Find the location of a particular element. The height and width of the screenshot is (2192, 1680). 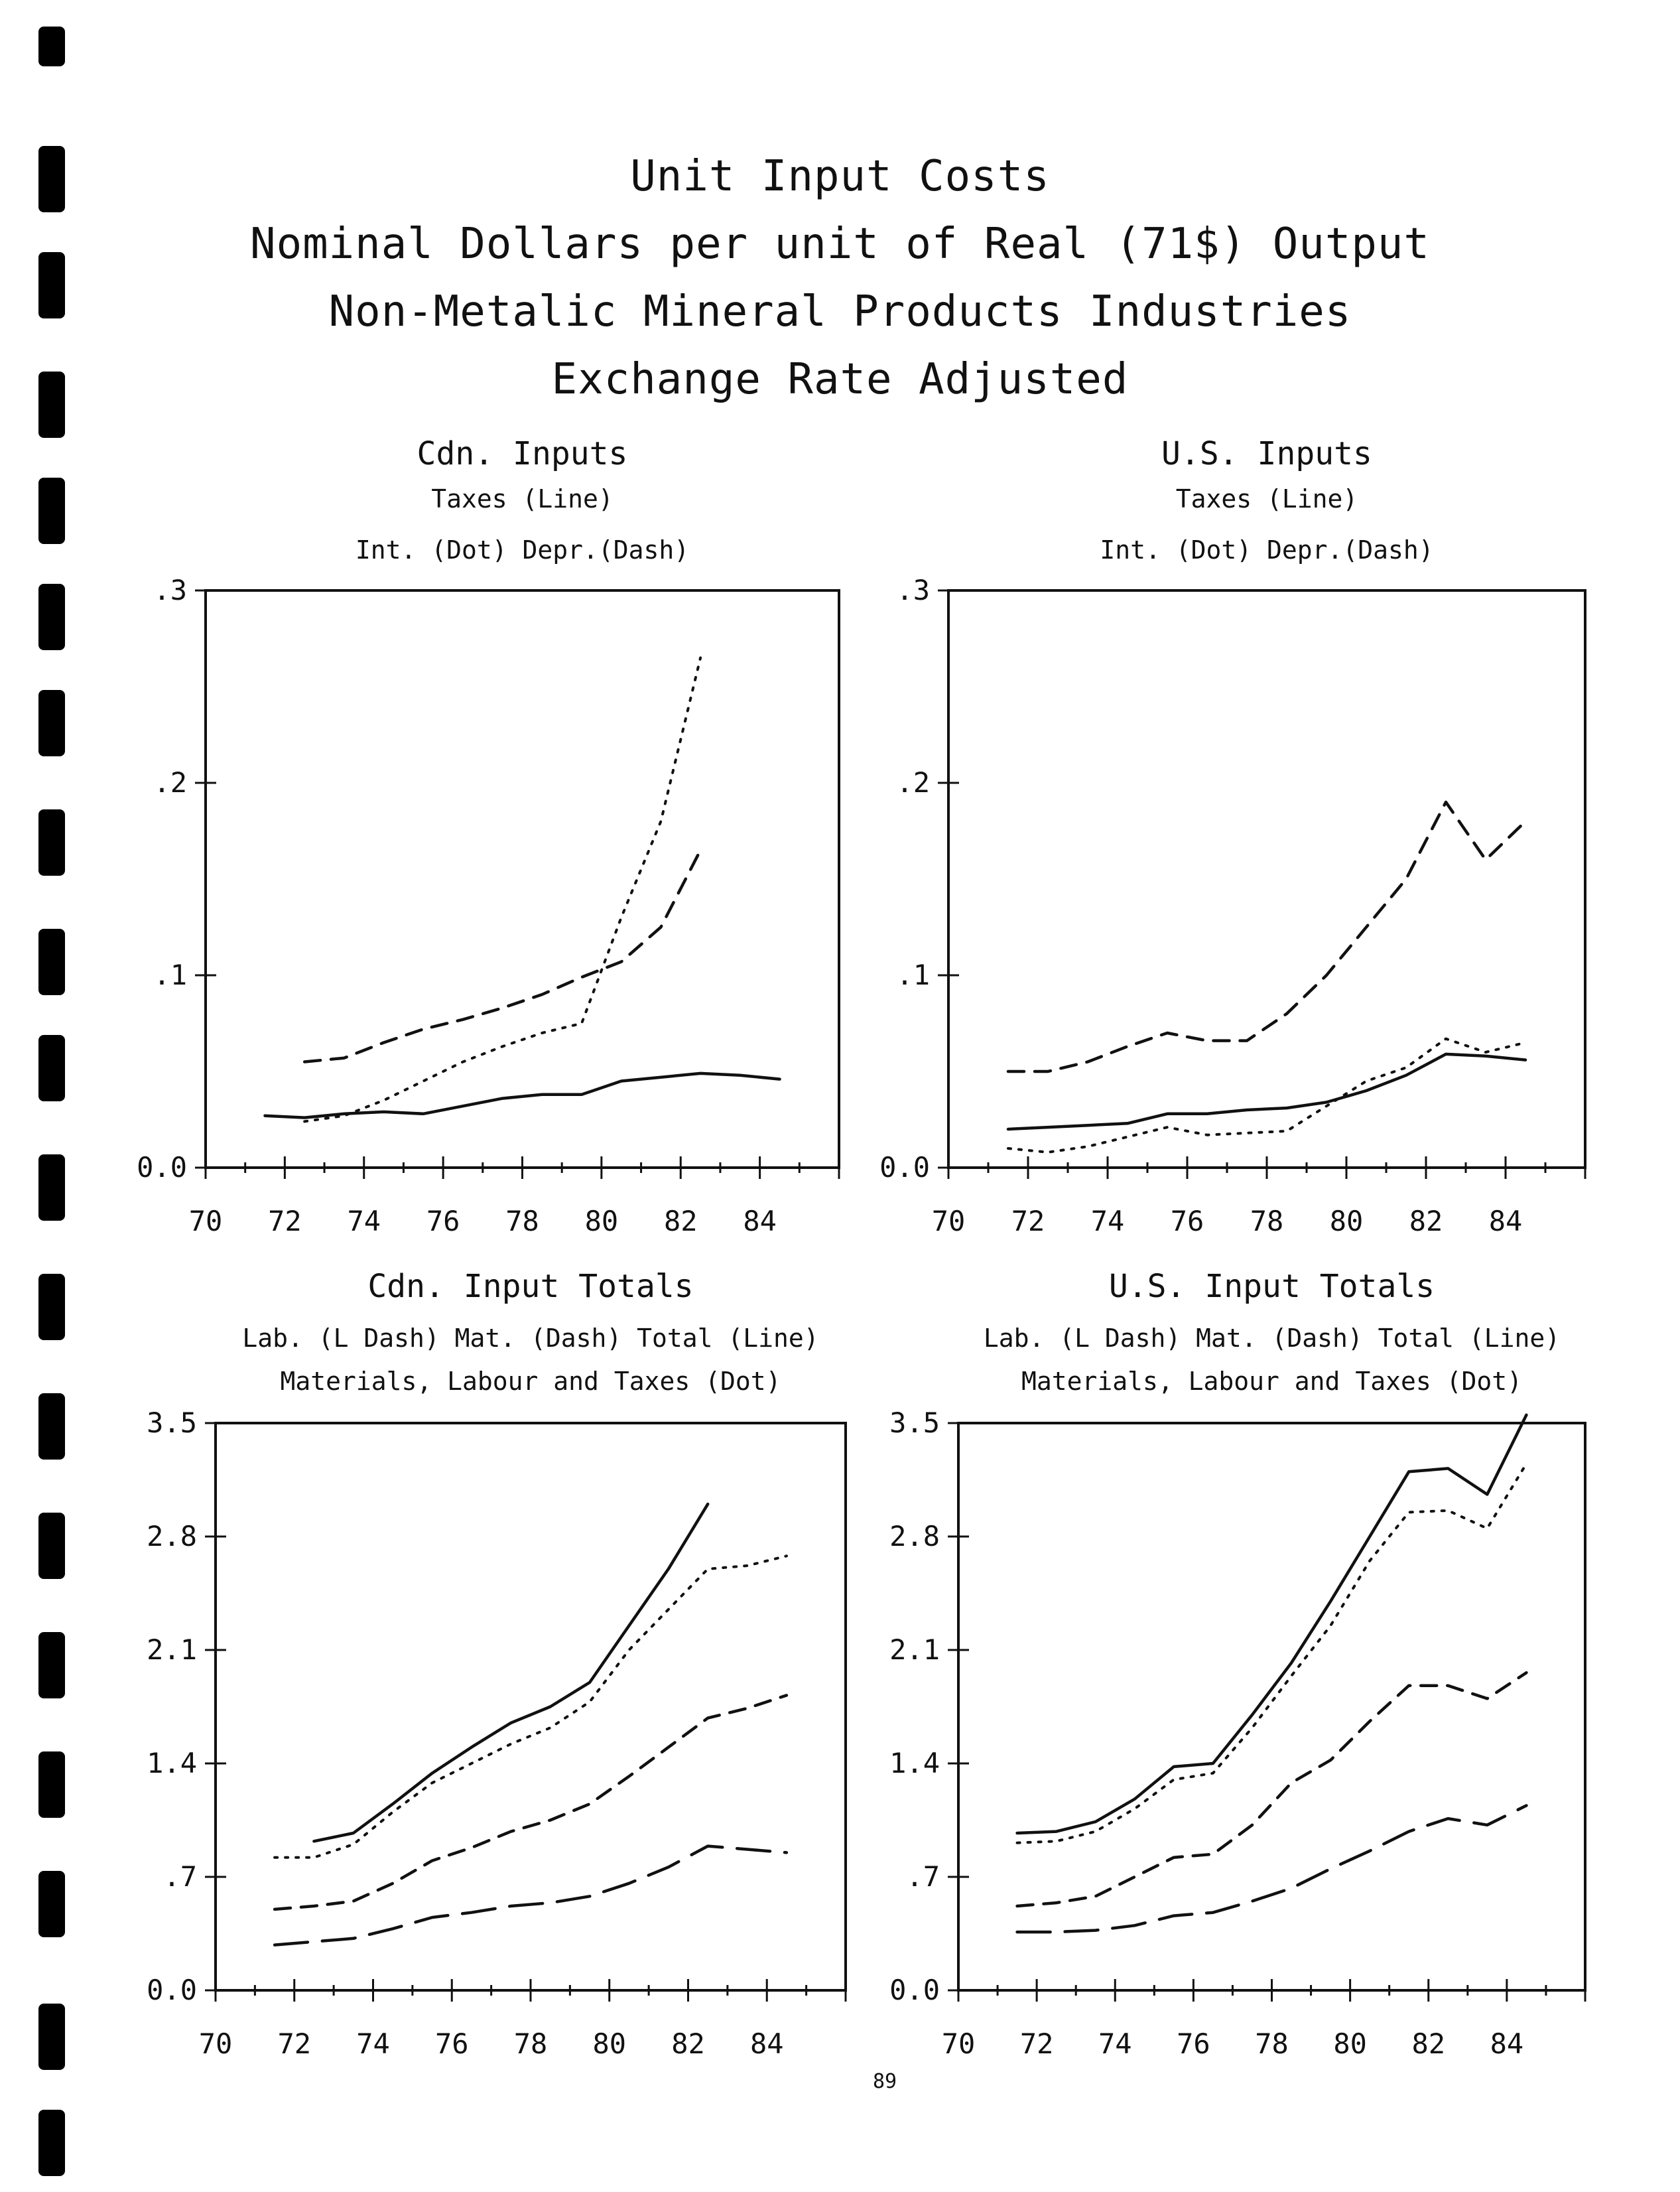

page-title-line-3: Non-Metalic Mineral Products Industries is located at coordinates (840, 312).